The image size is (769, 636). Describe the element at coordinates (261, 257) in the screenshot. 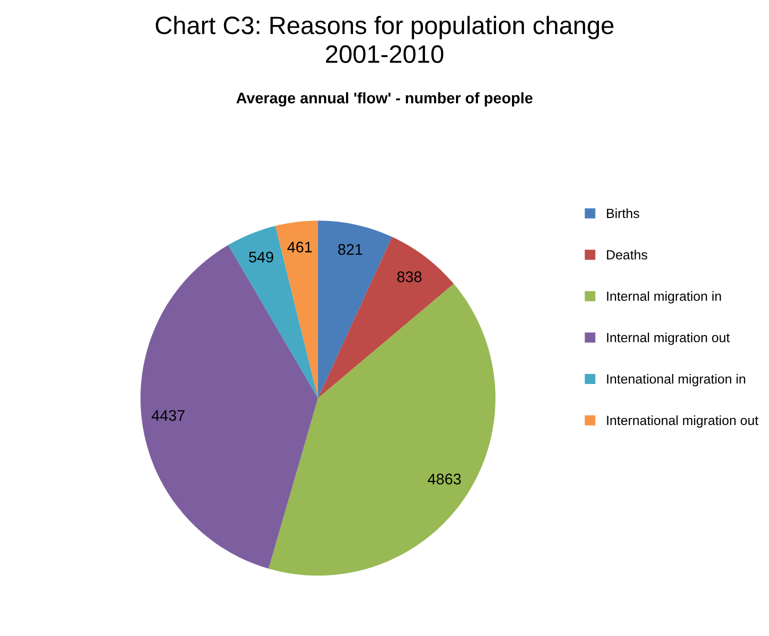

I see `data-label: 549` at that location.